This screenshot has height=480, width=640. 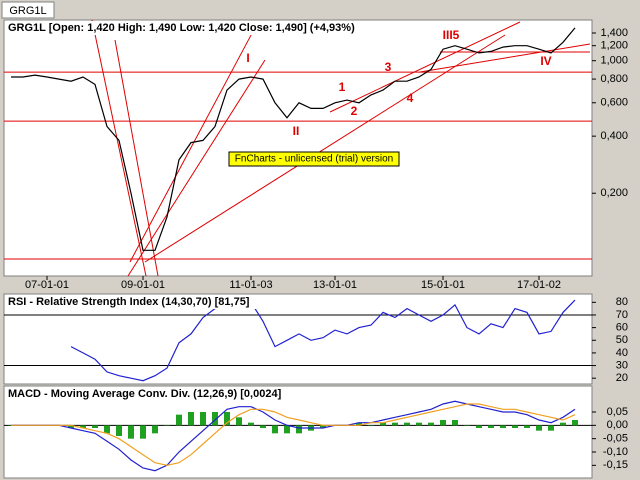 What do you see at coordinates (388, 67) in the screenshot?
I see `wave-label: 3` at bounding box center [388, 67].